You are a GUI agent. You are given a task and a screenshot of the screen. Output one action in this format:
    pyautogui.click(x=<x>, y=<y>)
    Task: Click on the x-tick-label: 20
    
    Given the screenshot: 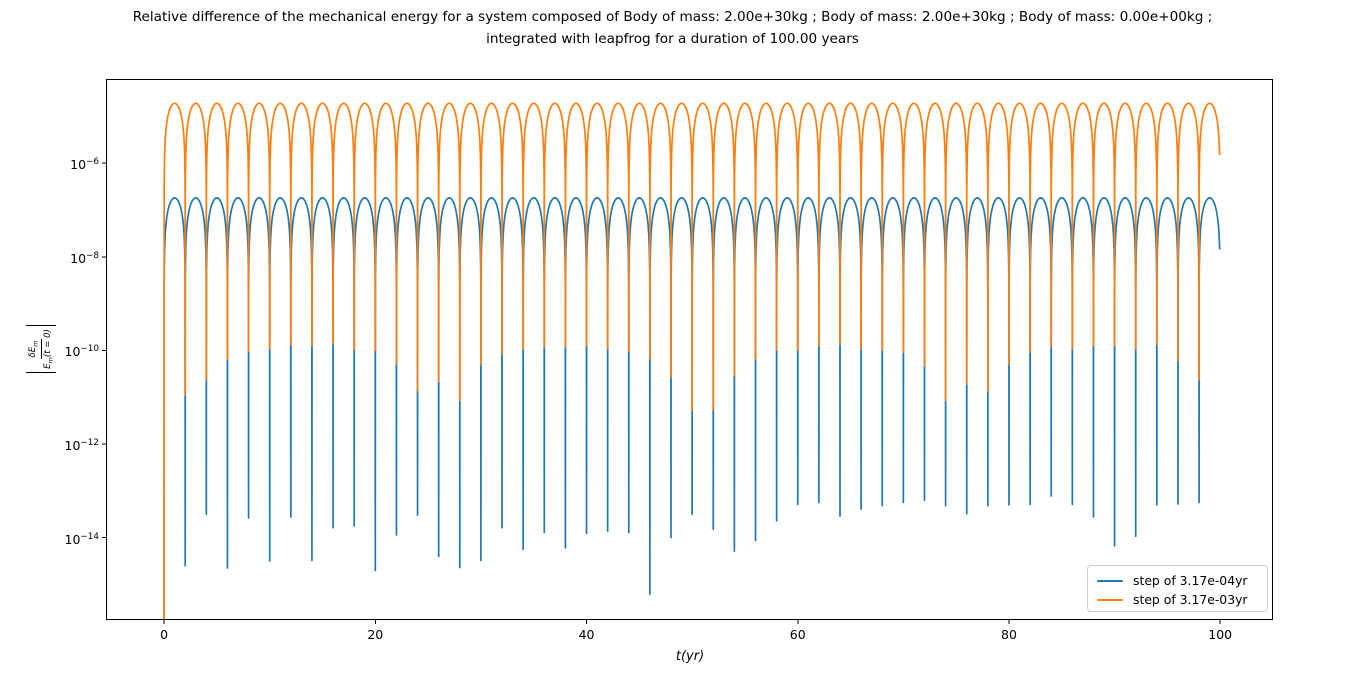 What is the action you would take?
    pyautogui.click(x=375, y=634)
    